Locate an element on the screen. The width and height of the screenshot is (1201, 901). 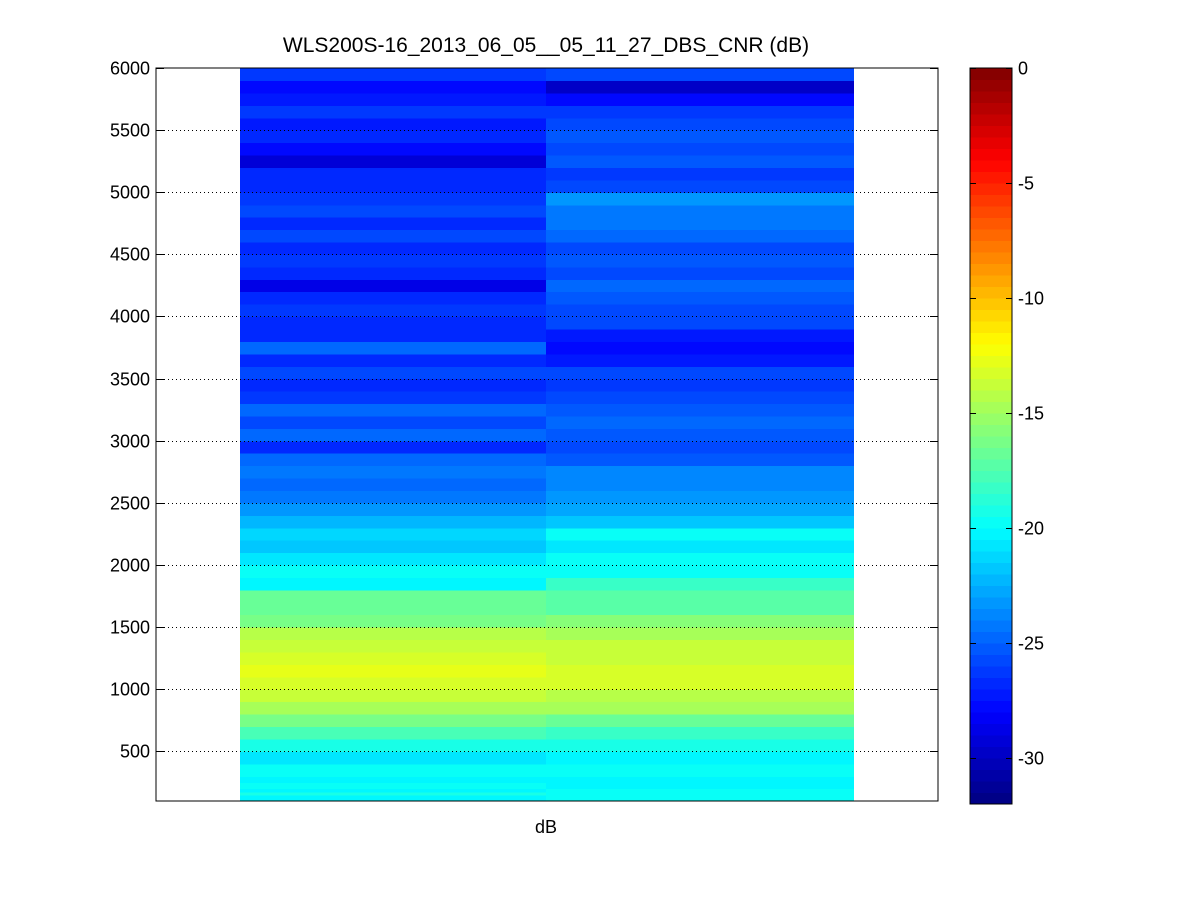
heatmap-cell-col1-row53 is located at coordinates (393, 186).